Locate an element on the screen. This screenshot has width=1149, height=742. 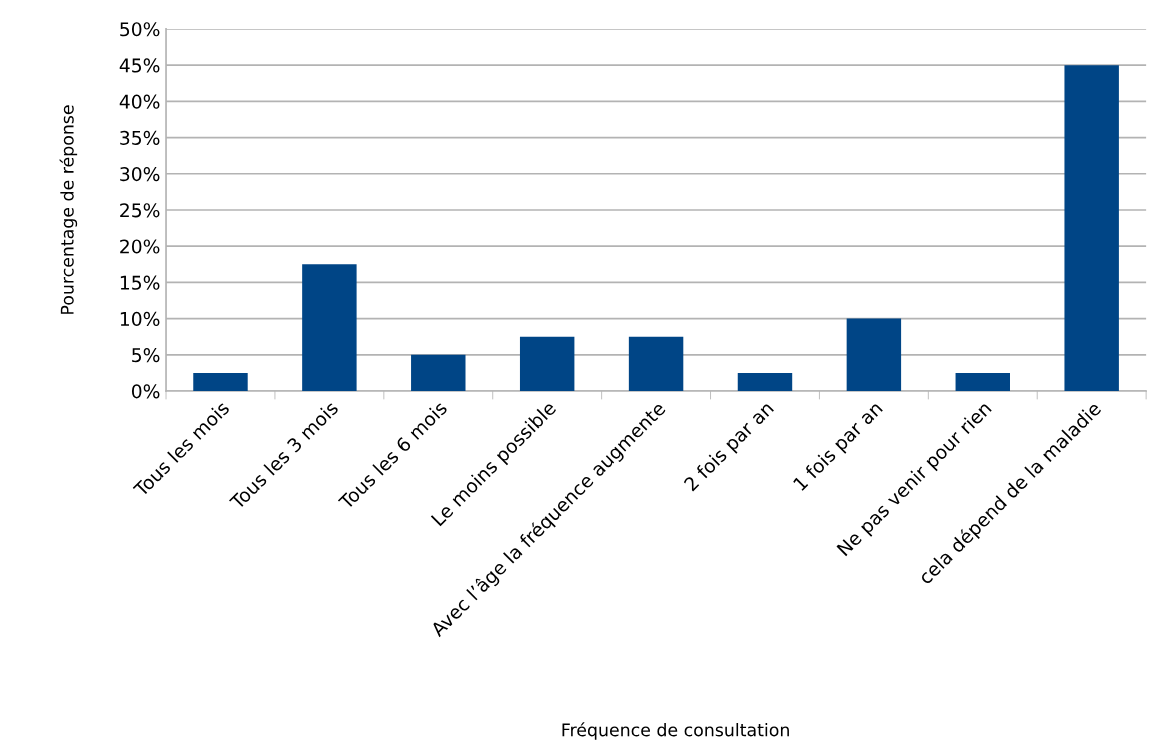
y-tick-label: 10% is located at coordinates (140, 318).